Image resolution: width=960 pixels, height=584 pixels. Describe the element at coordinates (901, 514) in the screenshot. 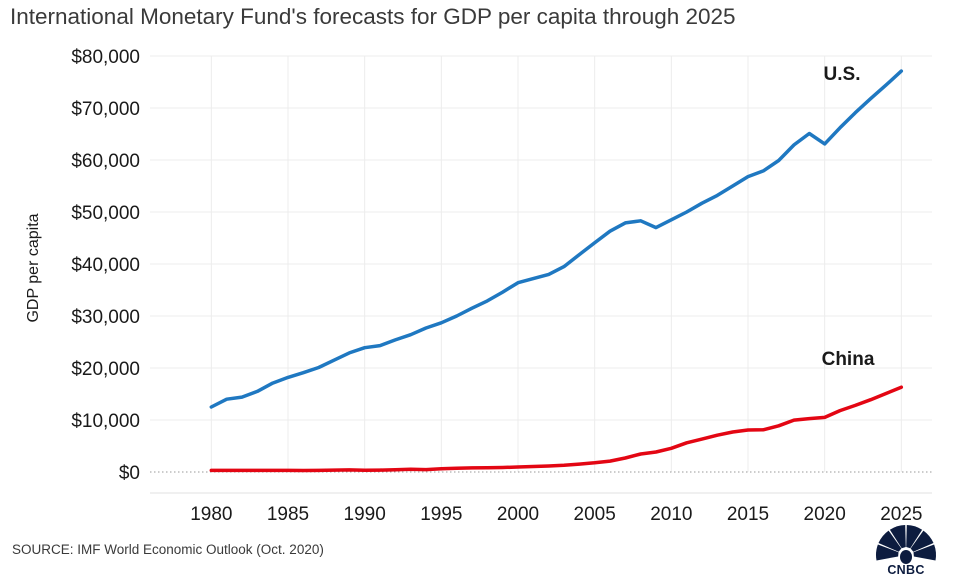

I see `x-tick-label: 2025` at that location.